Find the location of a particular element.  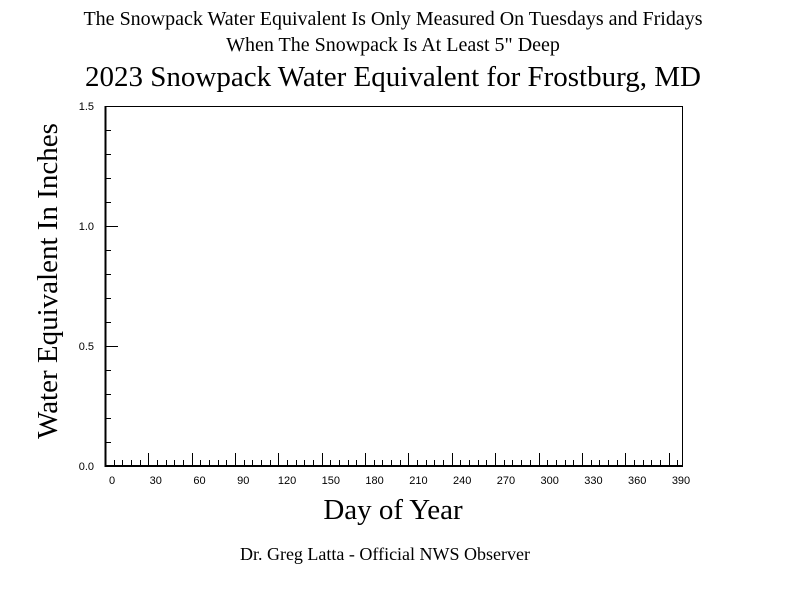

y-tick-label: 0.0 is located at coordinates (86, 467).